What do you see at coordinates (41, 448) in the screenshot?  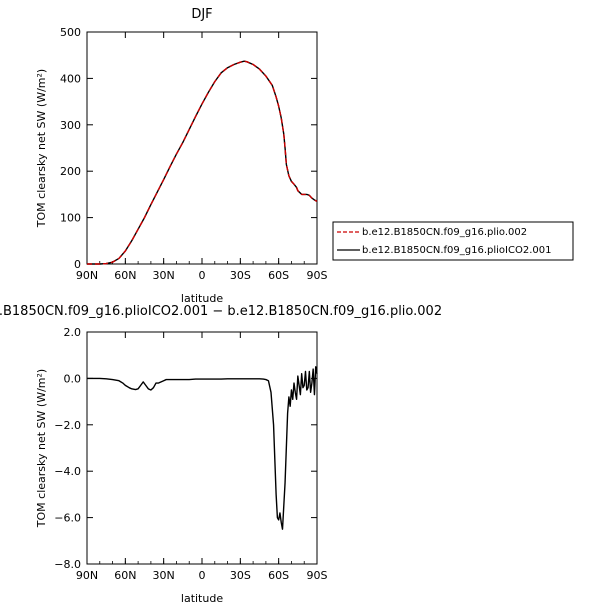 I see `panel2-ylabel: TOM clearsky net SW (W/m²)` at bounding box center [41, 448].